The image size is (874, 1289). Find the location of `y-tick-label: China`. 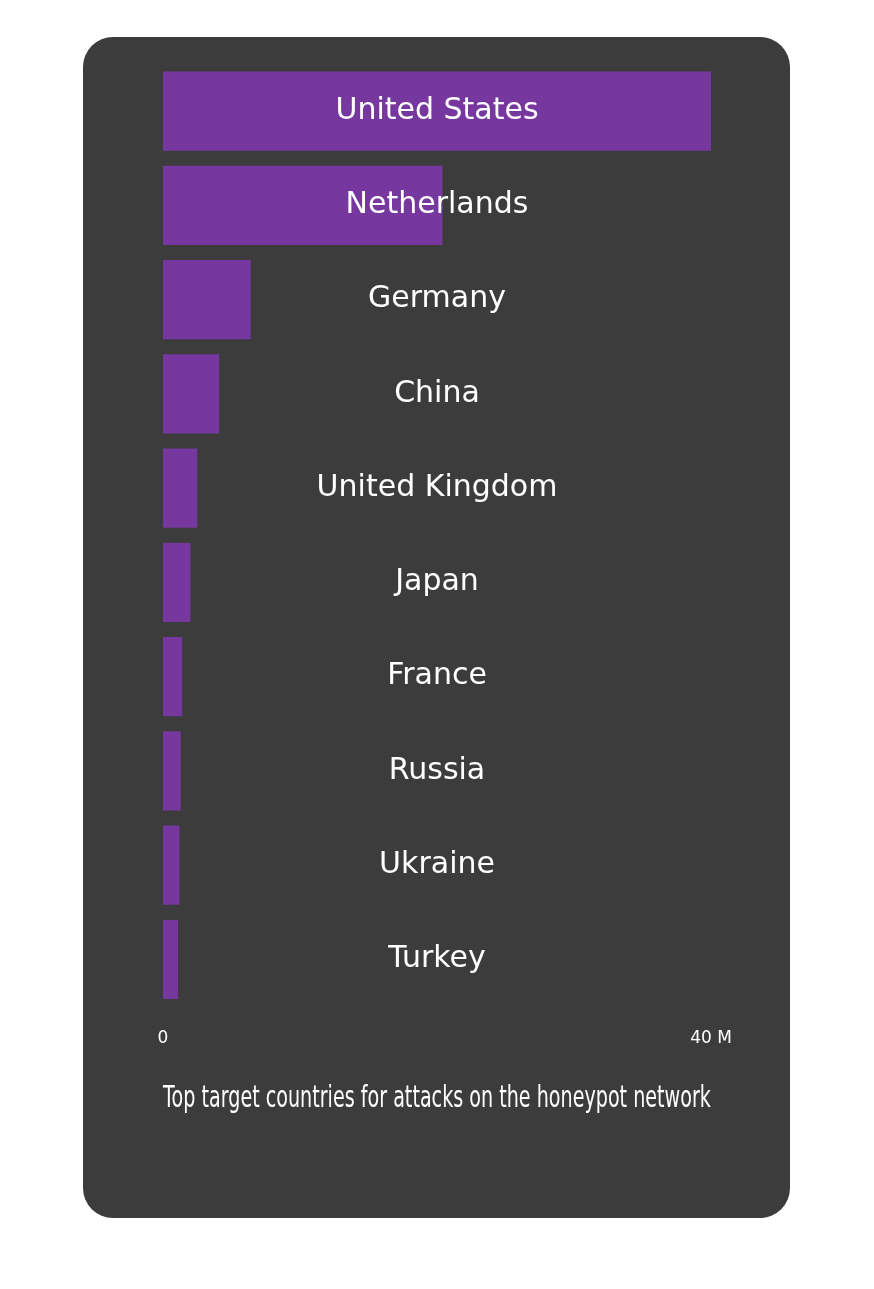

y-tick-label: China is located at coordinates (437, 391).